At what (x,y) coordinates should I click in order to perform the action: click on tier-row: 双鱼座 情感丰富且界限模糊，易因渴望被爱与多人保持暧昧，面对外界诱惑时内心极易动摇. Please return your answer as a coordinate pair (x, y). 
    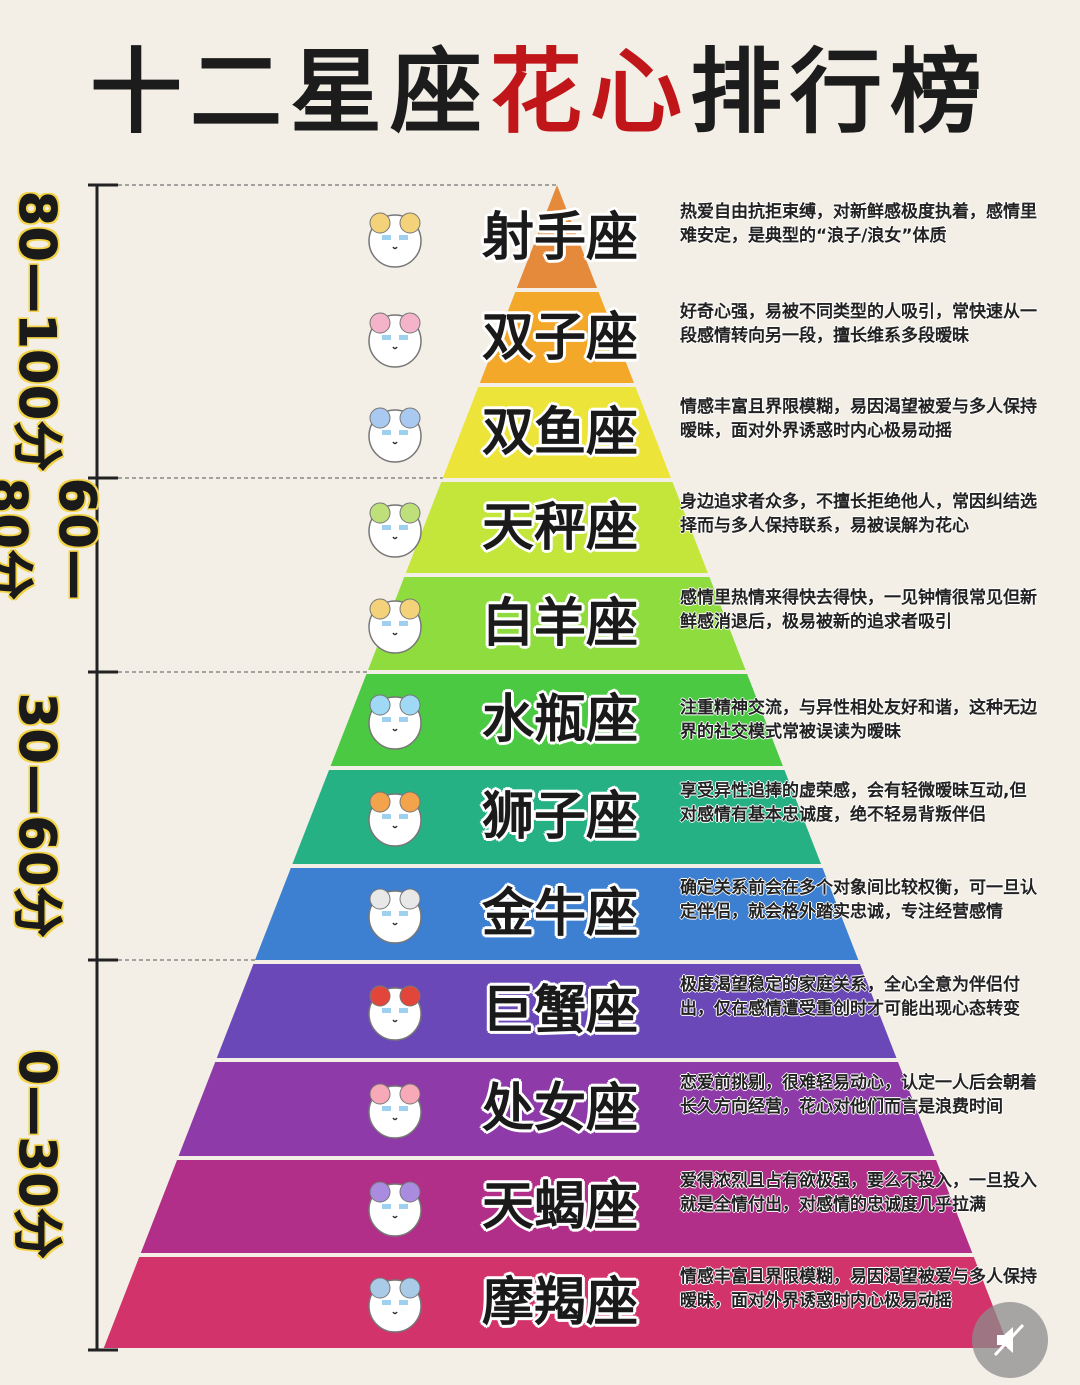
    Looking at the image, I should click on (540, 432).